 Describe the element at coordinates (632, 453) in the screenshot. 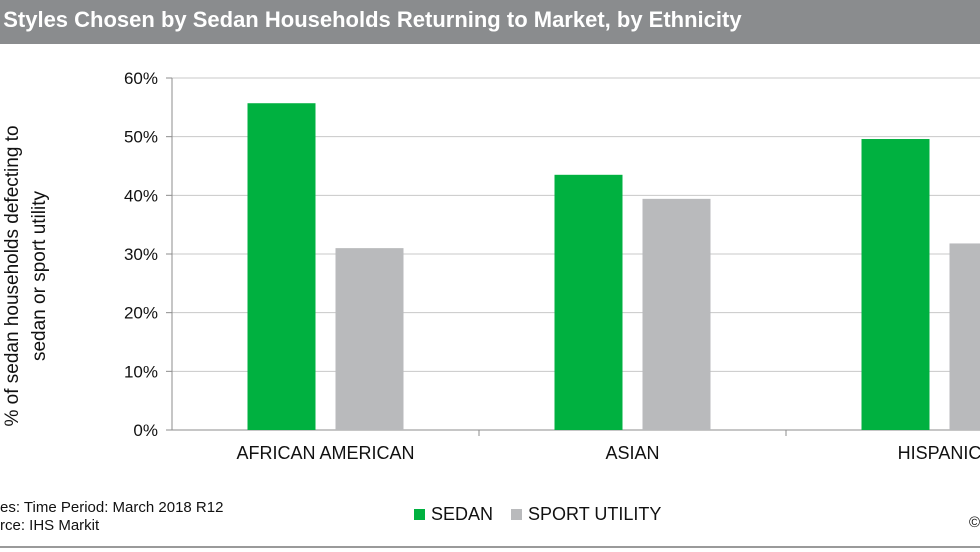

I see `x-tick-label: ASIAN` at that location.